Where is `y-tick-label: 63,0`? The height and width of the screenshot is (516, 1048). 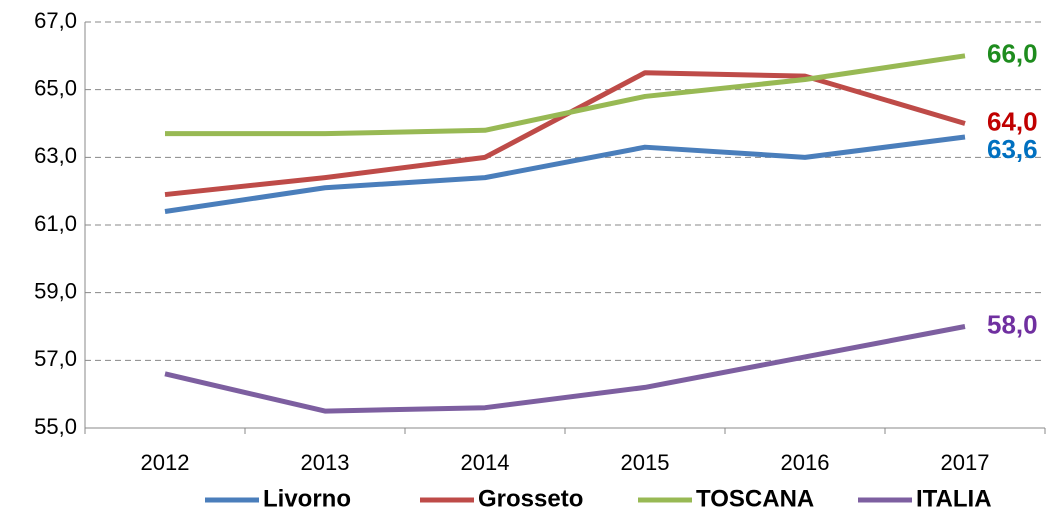
y-tick-label: 63,0 is located at coordinates (55, 155).